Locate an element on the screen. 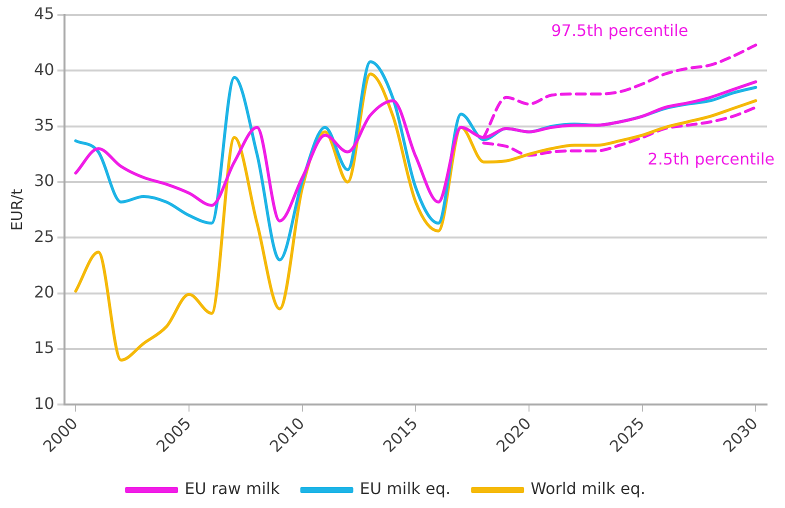 The image size is (785, 508). y-tick-label: 15 is located at coordinates (44, 348).